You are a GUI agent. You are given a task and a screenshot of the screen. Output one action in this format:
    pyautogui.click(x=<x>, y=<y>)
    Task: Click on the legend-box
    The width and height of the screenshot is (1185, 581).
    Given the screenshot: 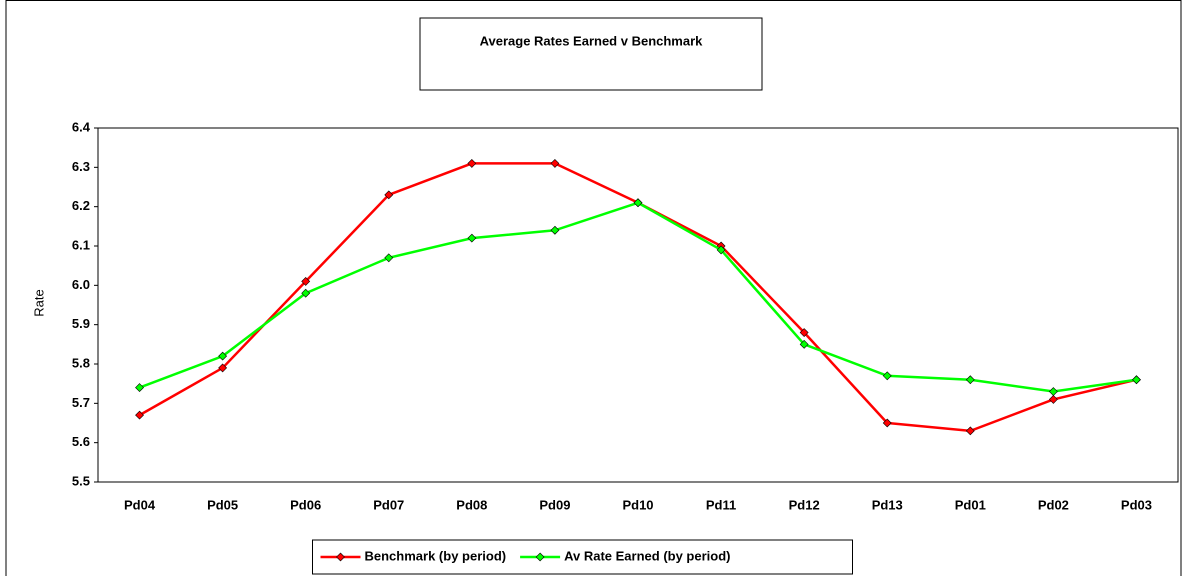 What is the action you would take?
    pyautogui.click(x=582, y=557)
    